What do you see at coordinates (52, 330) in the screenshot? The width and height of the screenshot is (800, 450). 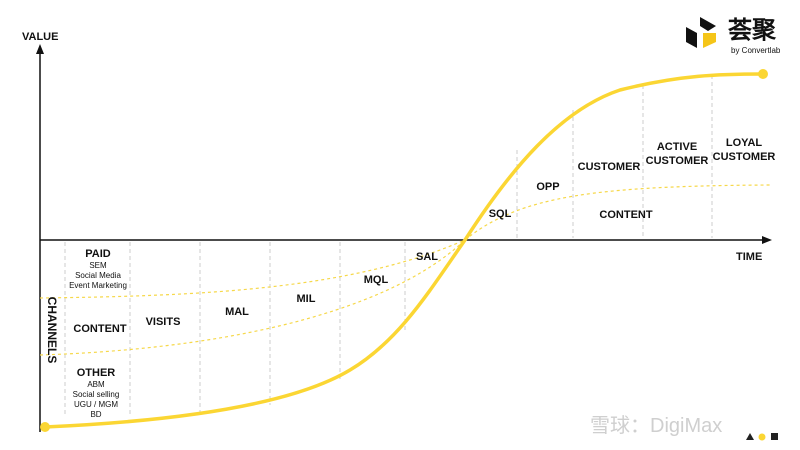 I see `channels-title: CHANNELS` at bounding box center [52, 330].